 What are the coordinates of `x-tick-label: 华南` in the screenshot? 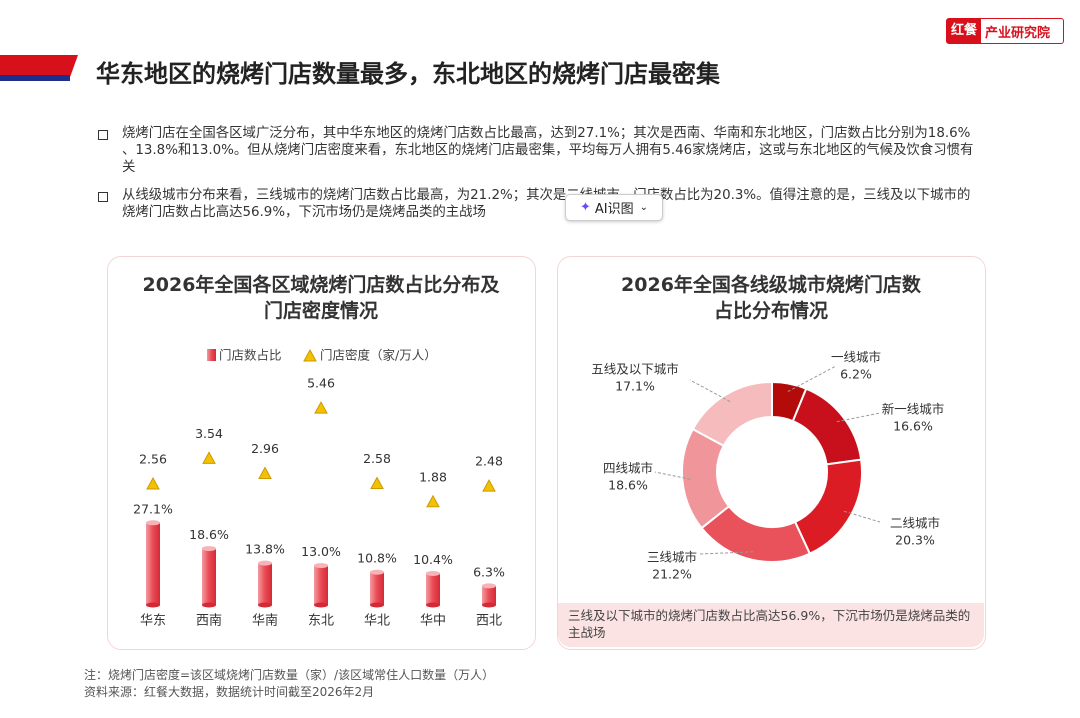 It's located at (265, 621).